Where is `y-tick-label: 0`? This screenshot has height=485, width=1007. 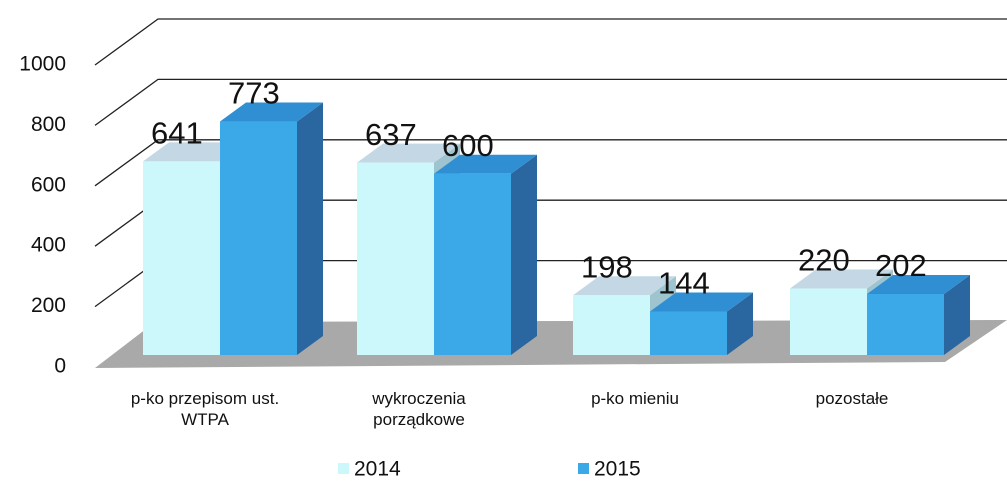 y-tick-label: 0 is located at coordinates (60, 366).